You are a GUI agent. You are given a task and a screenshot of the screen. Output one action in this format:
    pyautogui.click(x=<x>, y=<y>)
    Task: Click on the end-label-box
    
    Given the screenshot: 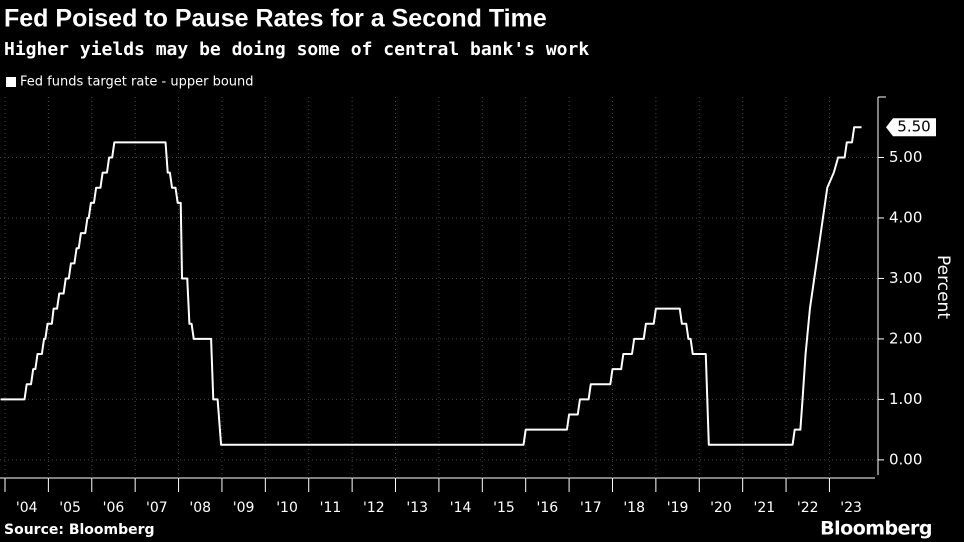 What is the action you would take?
    pyautogui.click(x=911, y=127)
    